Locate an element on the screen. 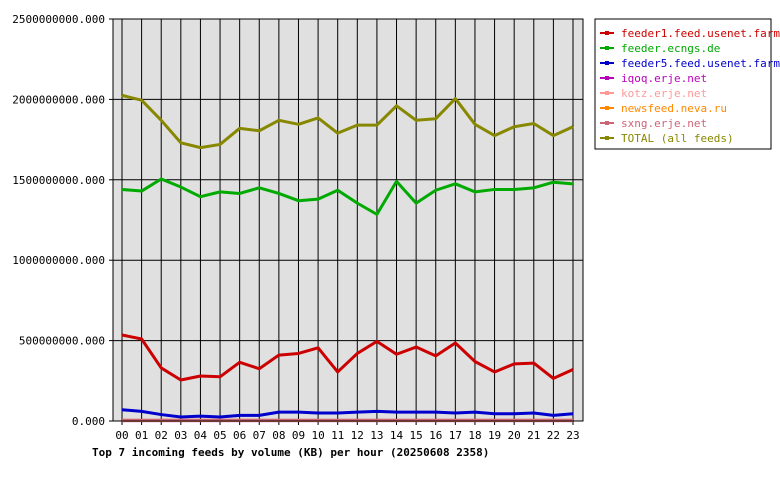  y-tick-label: 1000000000.000 is located at coordinates (58, 260).